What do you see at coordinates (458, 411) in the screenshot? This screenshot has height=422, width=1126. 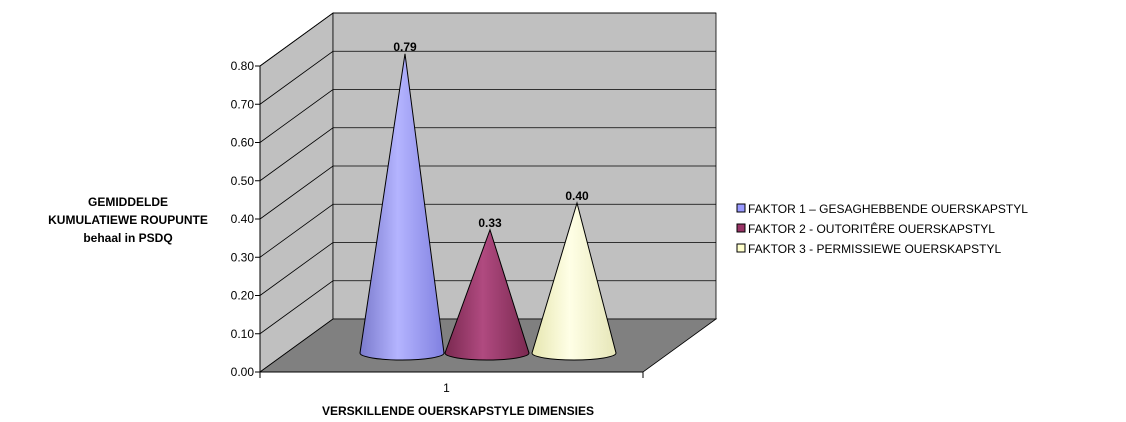 I see `x-axis-title: VERSKILLENDE OUERSKAPSTYLE DIMENSIES` at bounding box center [458, 411].